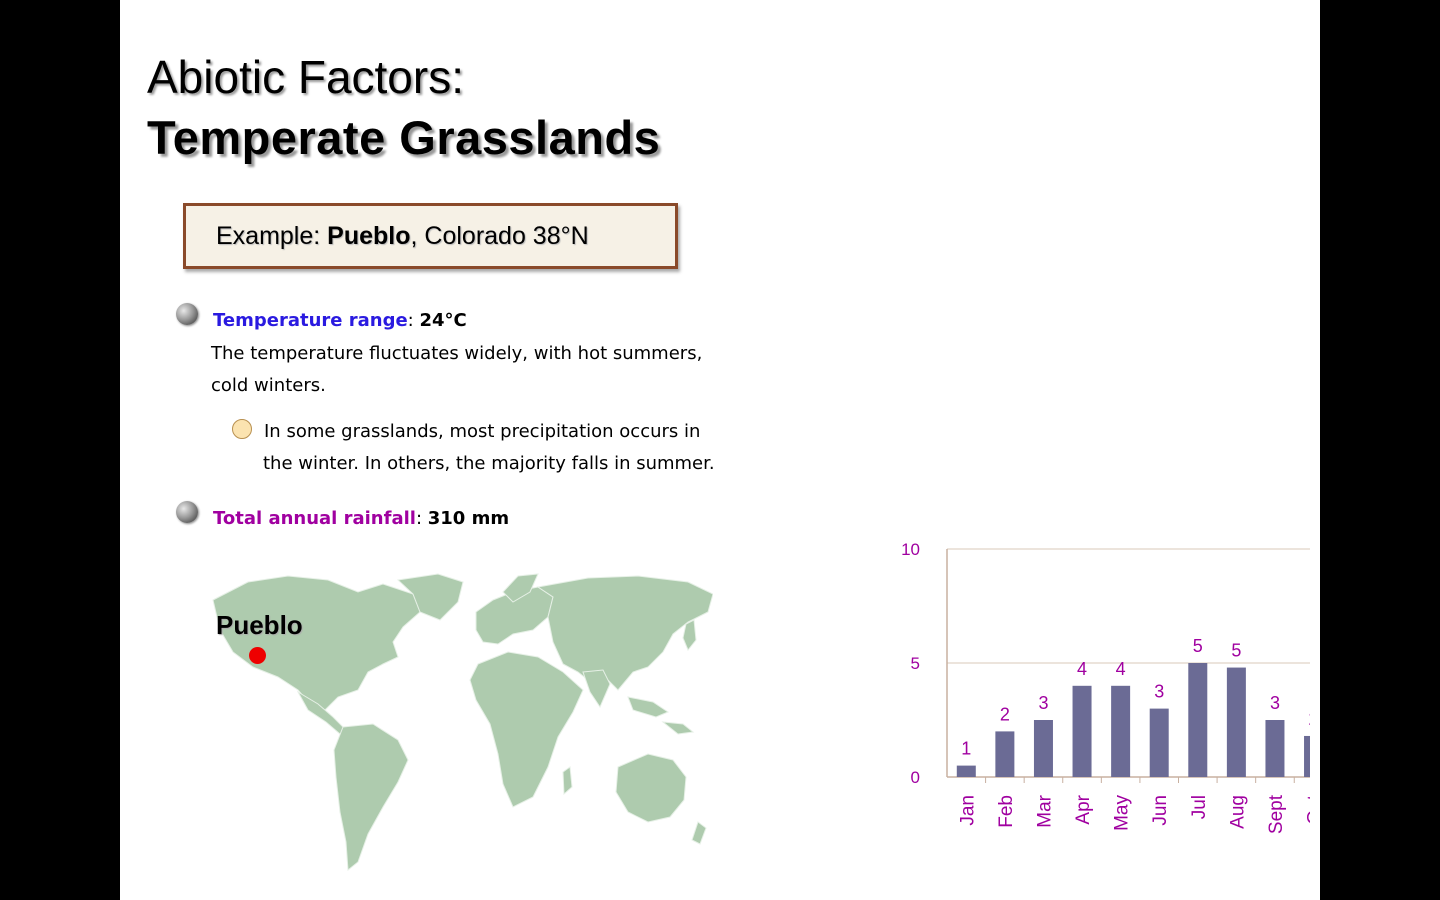 The height and width of the screenshot is (900, 1440). I want to click on example-prefix: Example:, so click(272, 235).